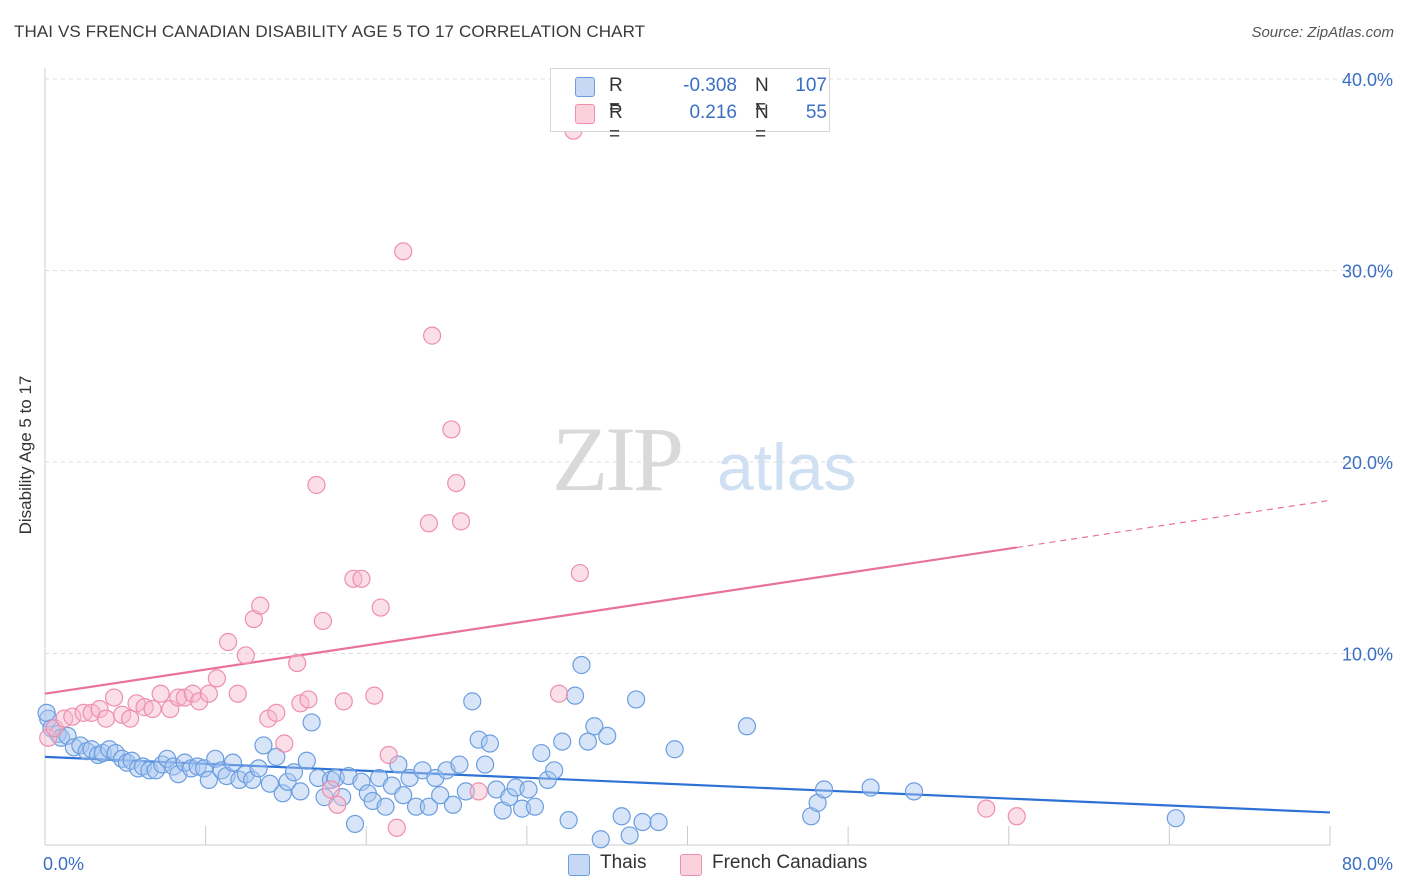  Describe the element at coordinates (790, 862) in the screenshot. I see `bottom-legend-label: French Canadians` at that location.